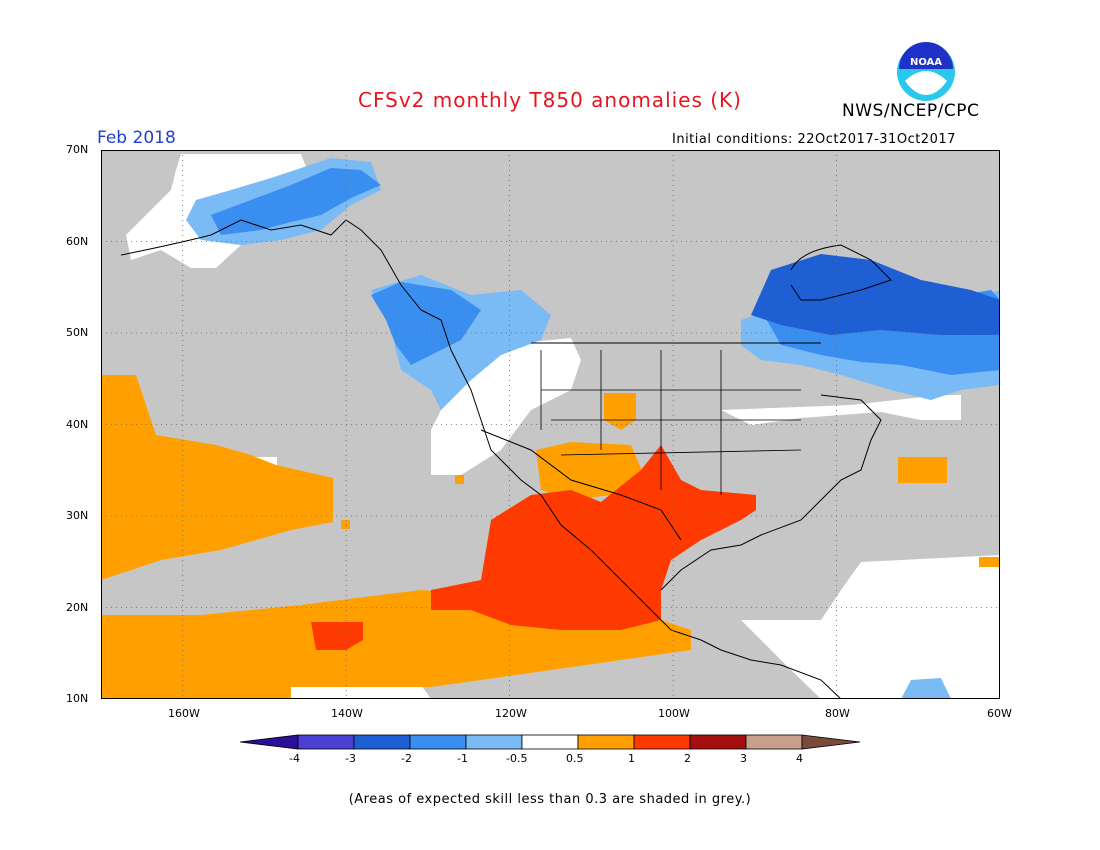  Describe the element at coordinates (294, 758) in the screenshot. I see `colorbar-label-neg4: -4` at that location.